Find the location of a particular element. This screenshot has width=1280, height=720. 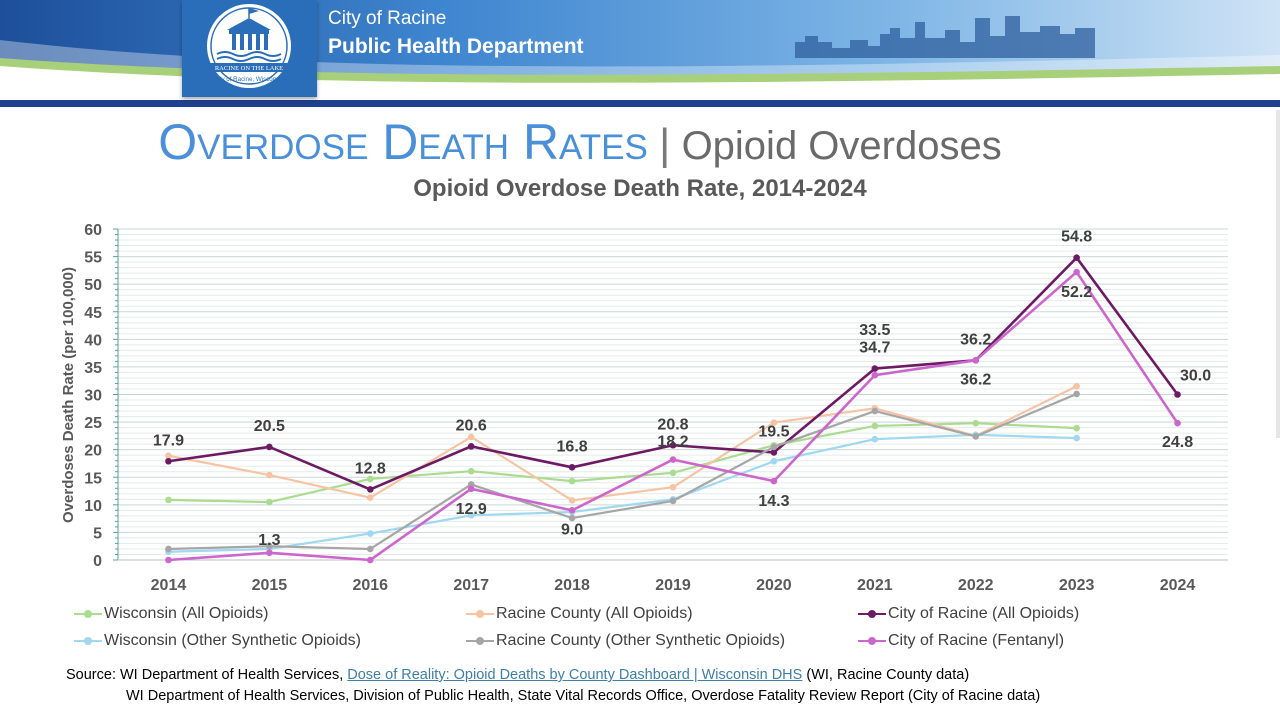

data-label: 12.9 is located at coordinates (471, 509).